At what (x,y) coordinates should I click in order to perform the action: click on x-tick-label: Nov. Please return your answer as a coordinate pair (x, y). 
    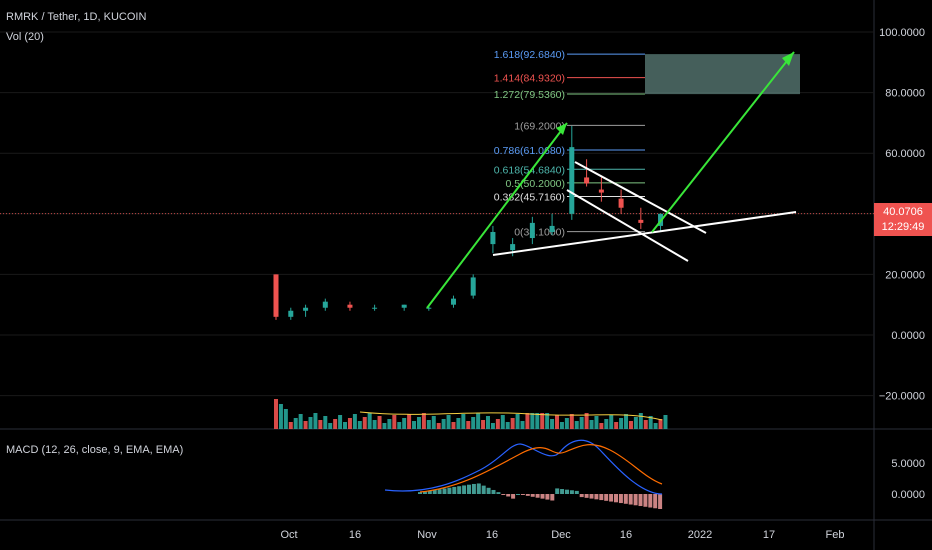
    Looking at the image, I should click on (427, 535).